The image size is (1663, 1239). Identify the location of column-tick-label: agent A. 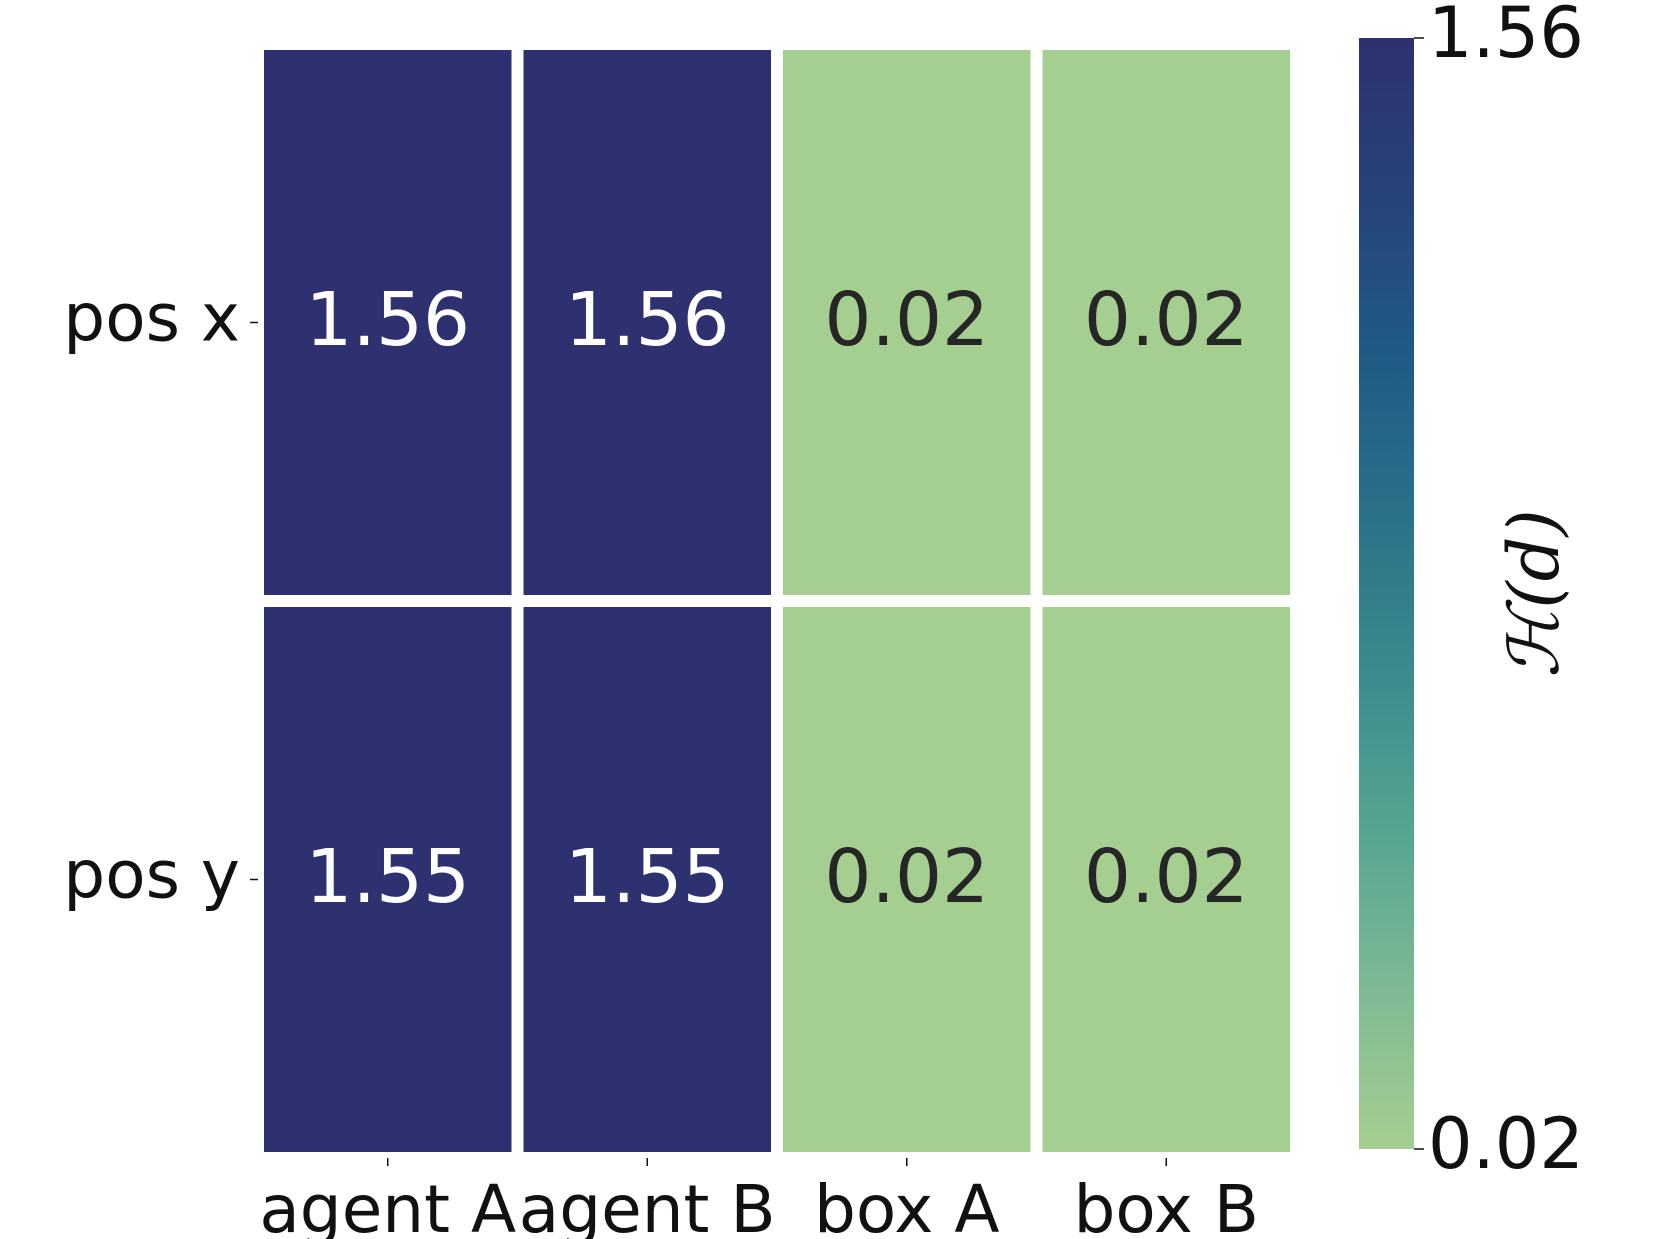
(387, 1205).